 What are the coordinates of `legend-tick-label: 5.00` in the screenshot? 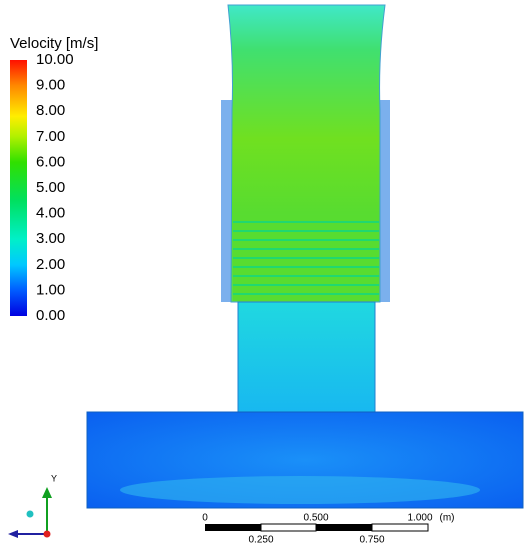 It's located at (50, 187).